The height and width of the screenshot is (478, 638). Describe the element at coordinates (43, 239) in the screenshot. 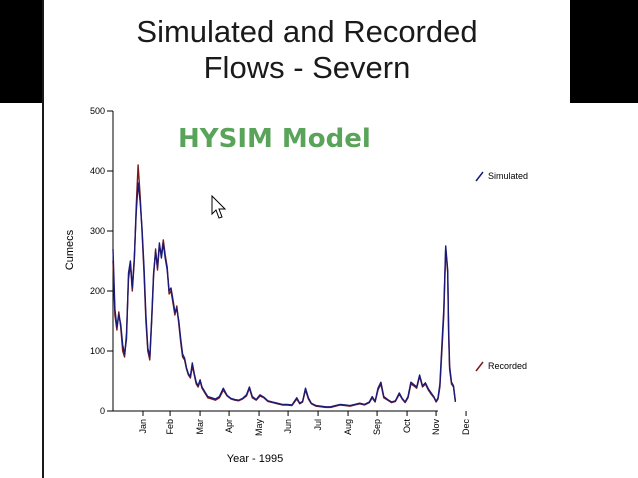

I see `slide-left-border` at that location.